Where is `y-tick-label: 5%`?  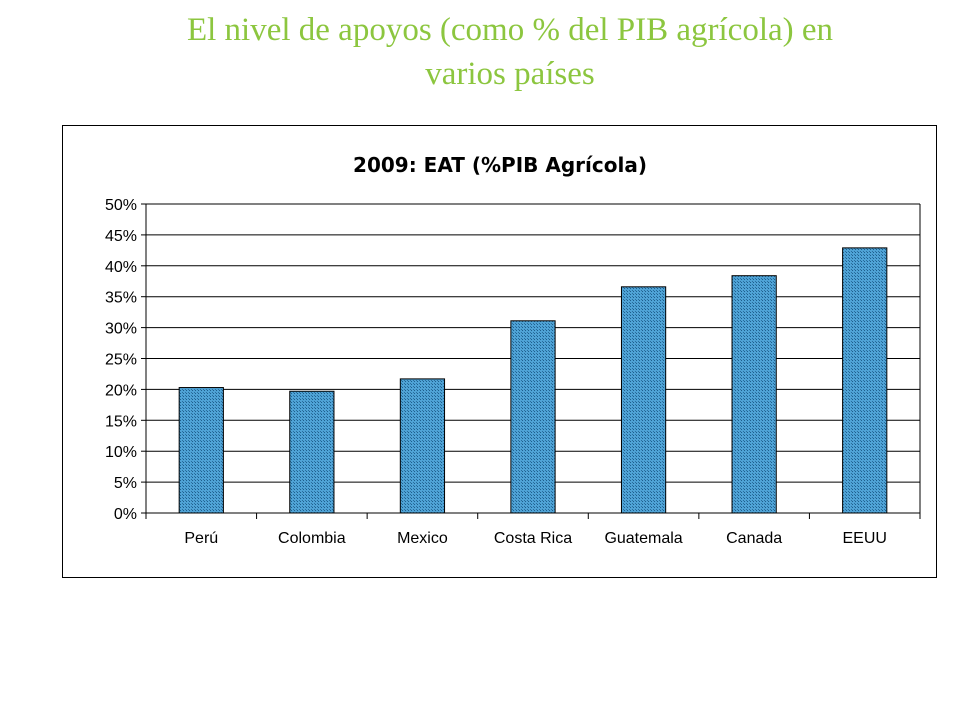 y-tick-label: 5% is located at coordinates (125, 483).